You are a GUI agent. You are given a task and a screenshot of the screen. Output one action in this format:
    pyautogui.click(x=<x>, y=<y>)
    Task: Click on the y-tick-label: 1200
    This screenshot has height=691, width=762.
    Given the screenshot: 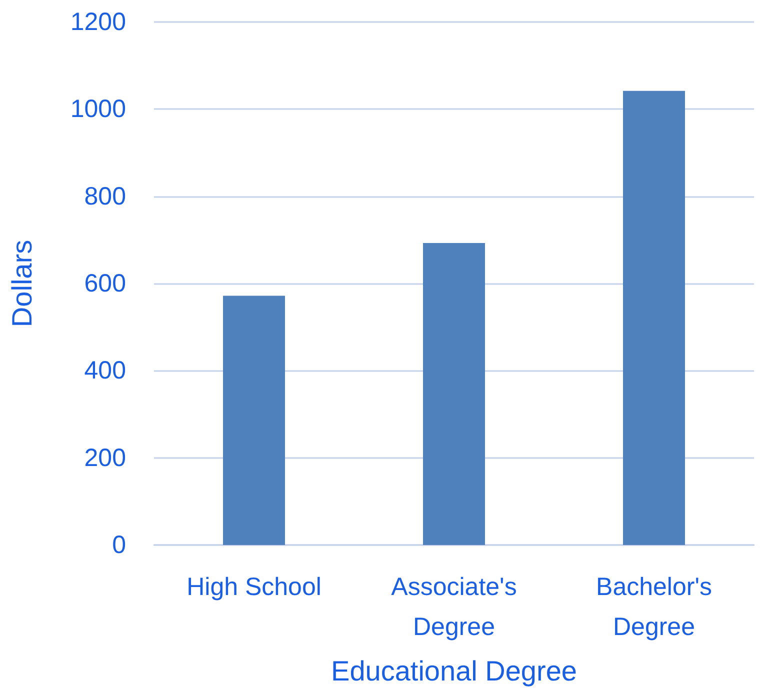 What is the action you would take?
    pyautogui.click(x=98, y=22)
    